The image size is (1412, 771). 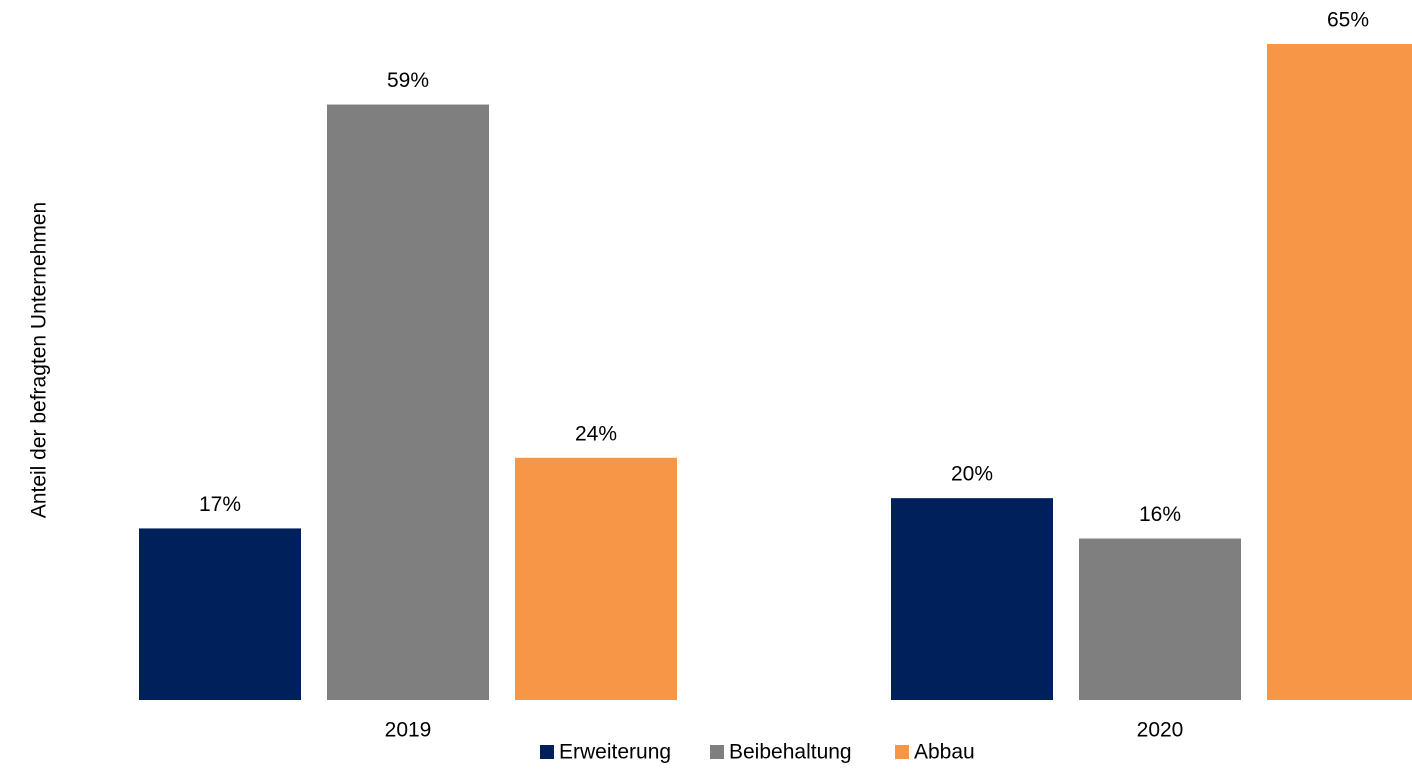 I want to click on data-label: 17%, so click(x=220, y=504).